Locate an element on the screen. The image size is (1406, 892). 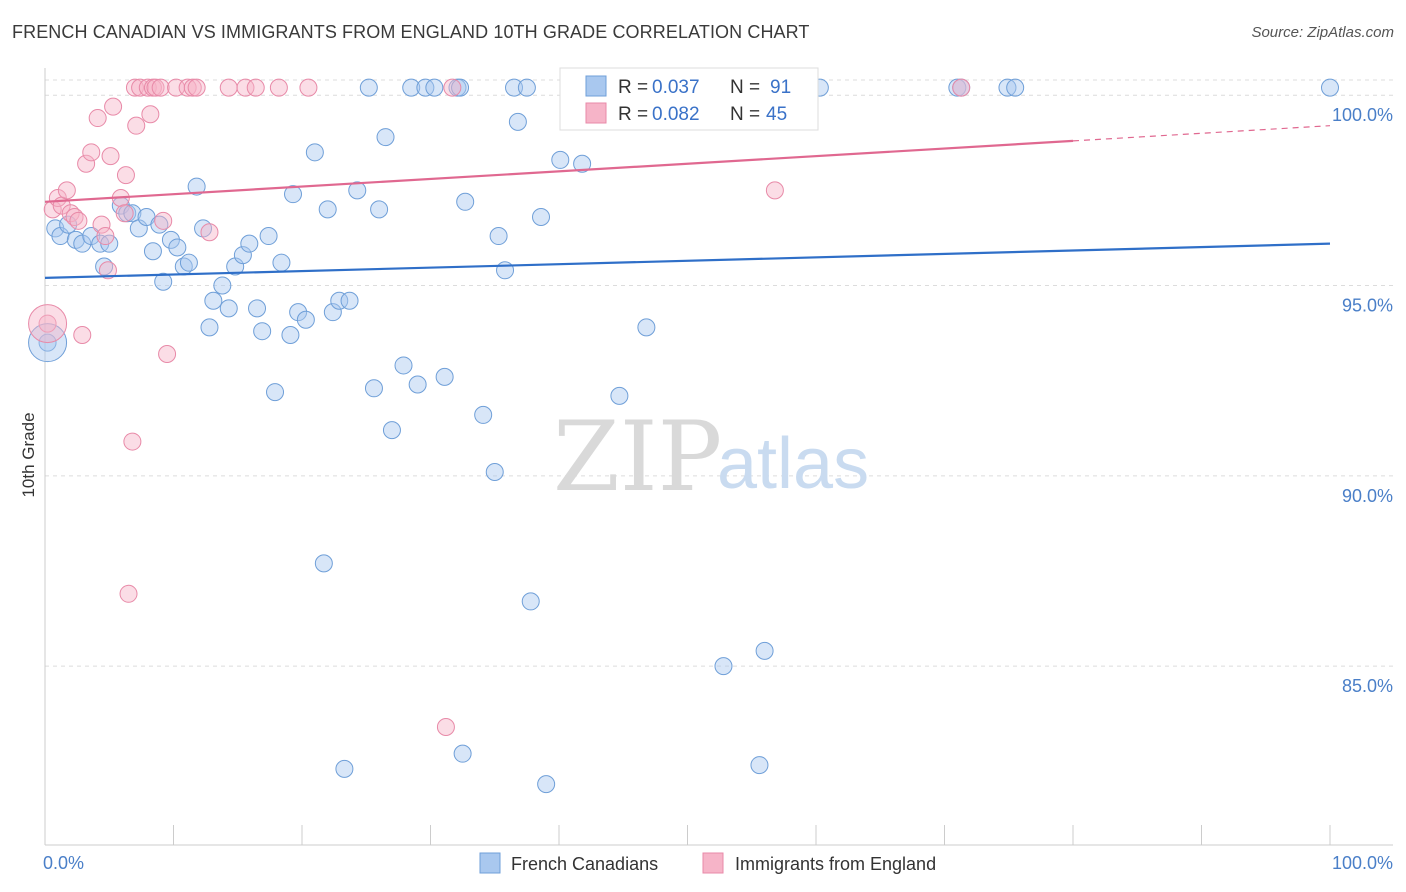
series-legend-swatch-immigrants-england is located at coordinates (713, 863).